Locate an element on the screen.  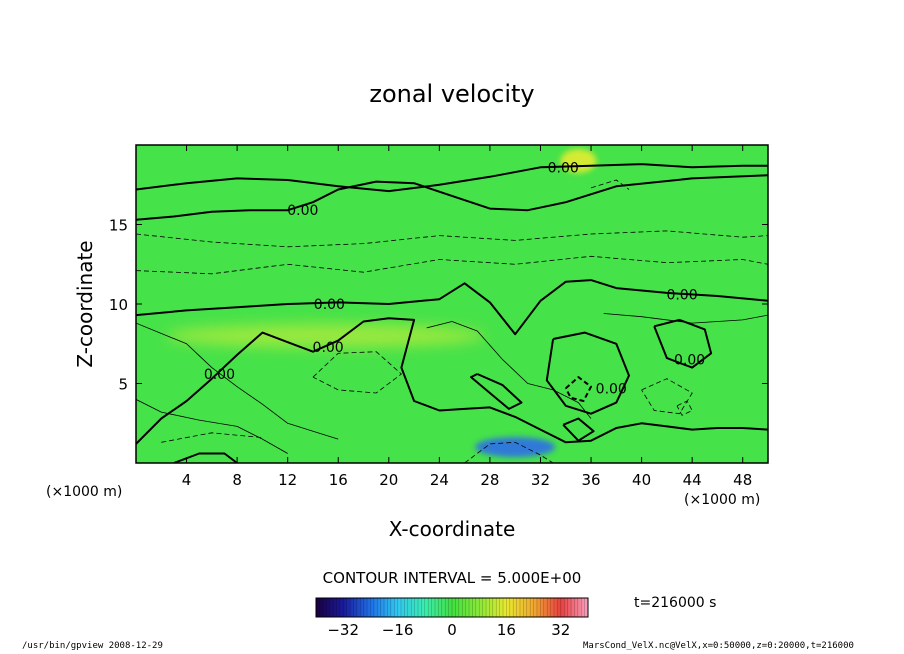
colorbar-gradient is located at coordinates (452, 607).